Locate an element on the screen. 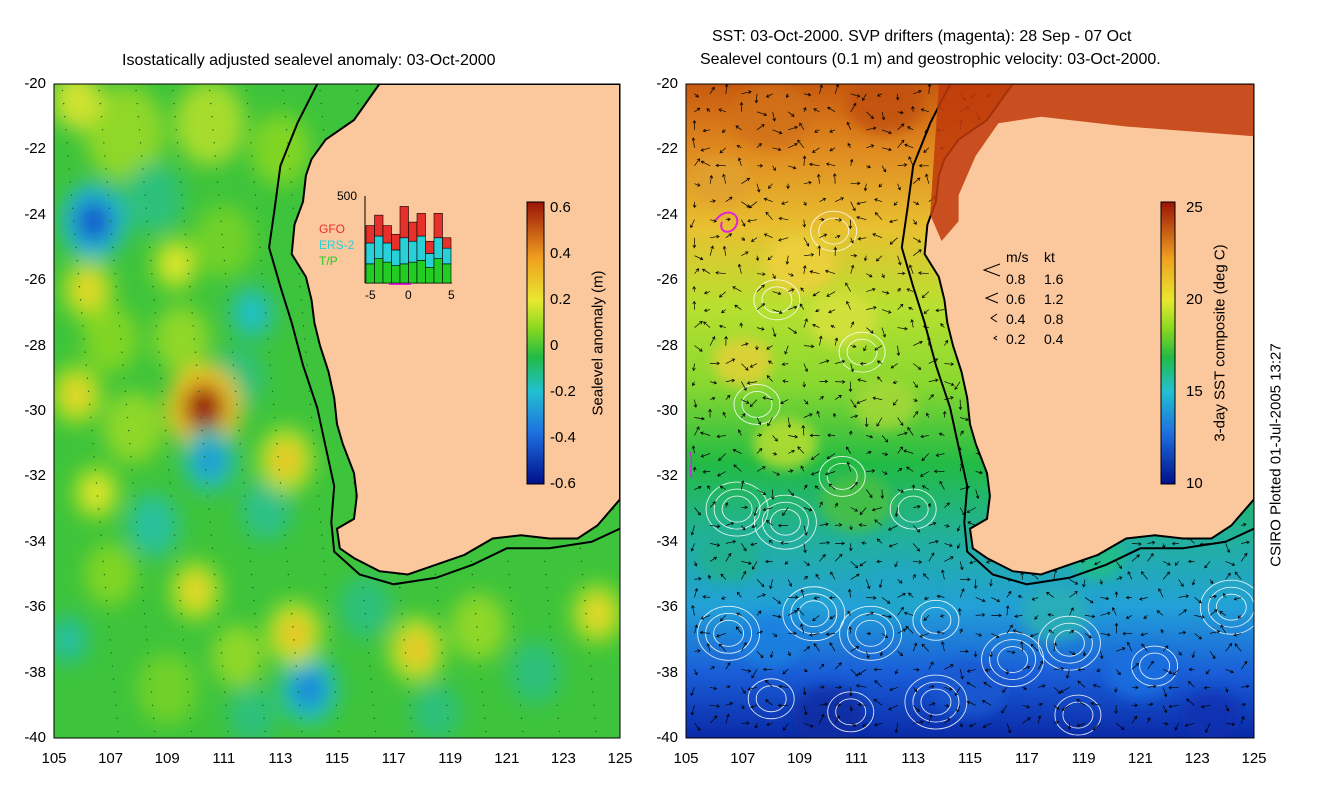 The height and width of the screenshot is (810, 1320). altimeter-coverage-histogram is located at coordinates (408, 240).